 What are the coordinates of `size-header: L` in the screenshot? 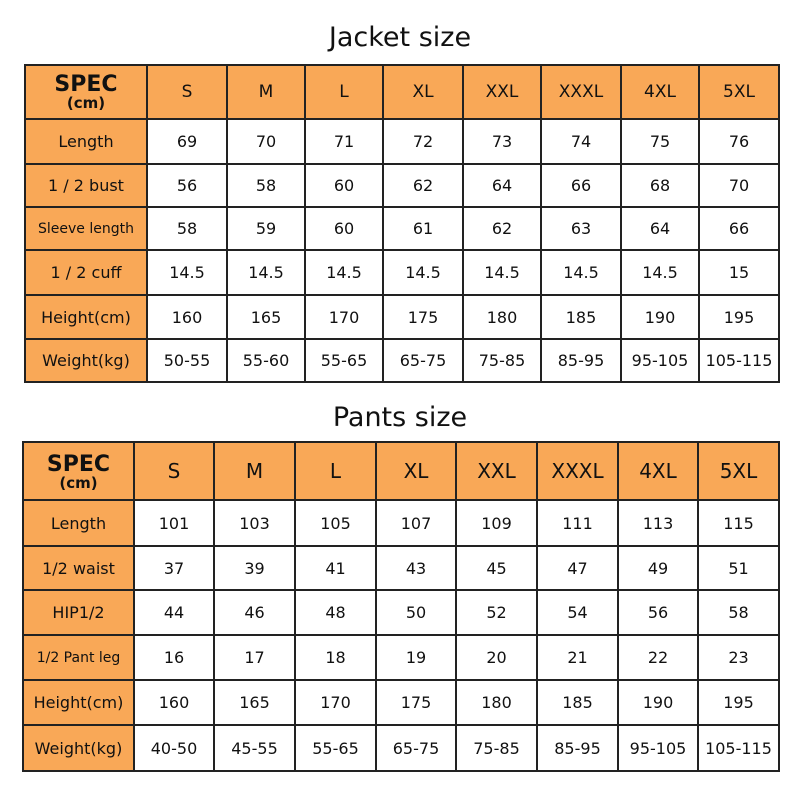 It's located at (344, 92).